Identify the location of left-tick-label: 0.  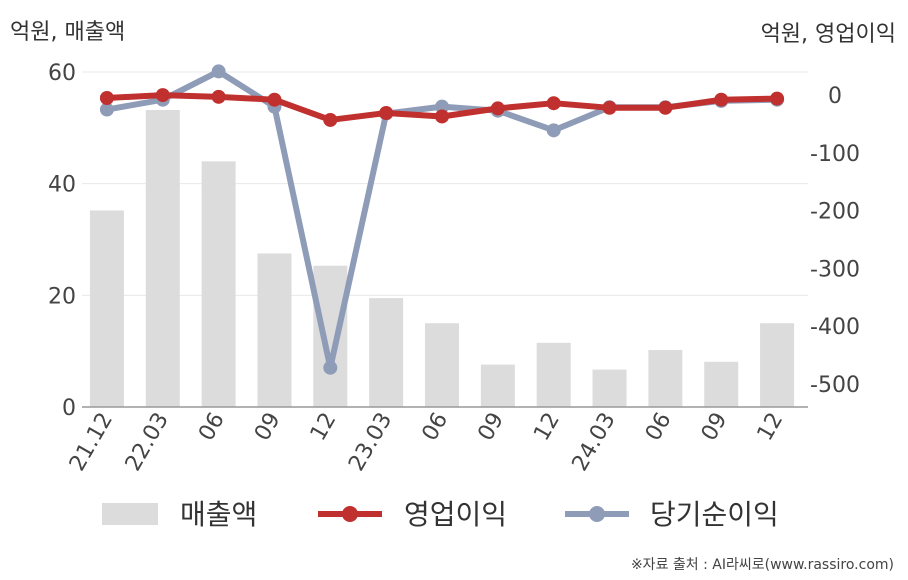
(69, 408).